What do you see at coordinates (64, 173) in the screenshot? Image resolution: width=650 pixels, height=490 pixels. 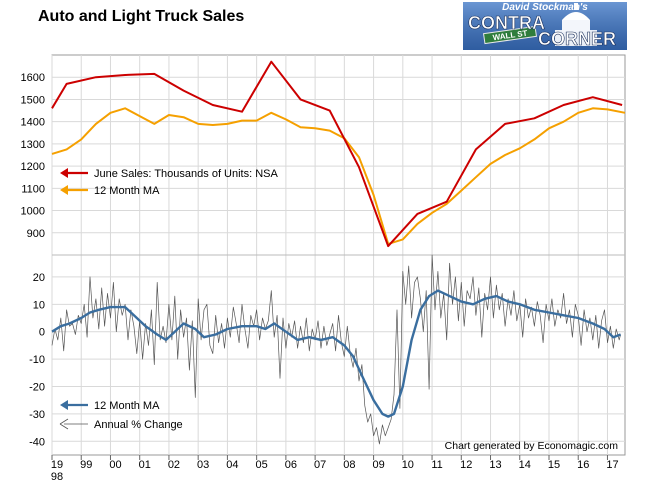 I see `legend-sales-arrow-icon` at bounding box center [64, 173].